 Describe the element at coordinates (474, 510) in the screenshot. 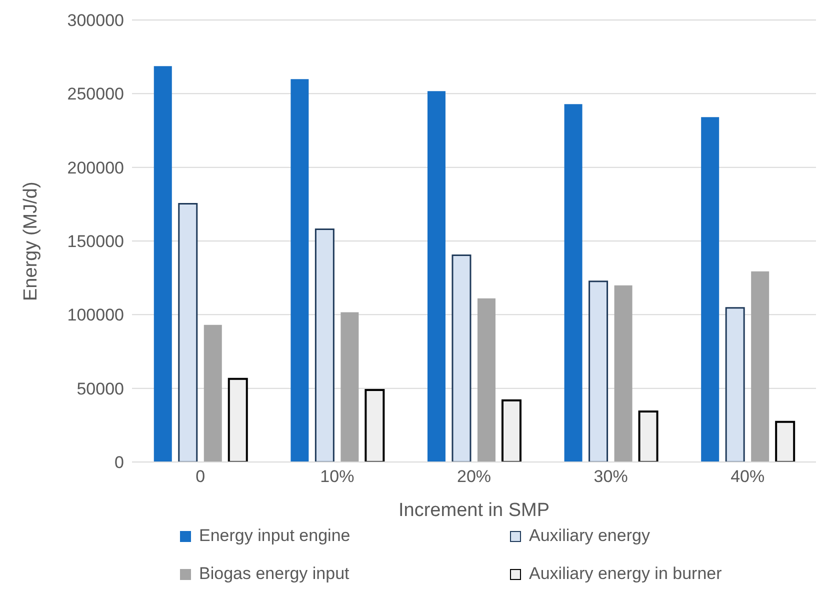

I see `x-axis-title: Increment in SMP` at that location.